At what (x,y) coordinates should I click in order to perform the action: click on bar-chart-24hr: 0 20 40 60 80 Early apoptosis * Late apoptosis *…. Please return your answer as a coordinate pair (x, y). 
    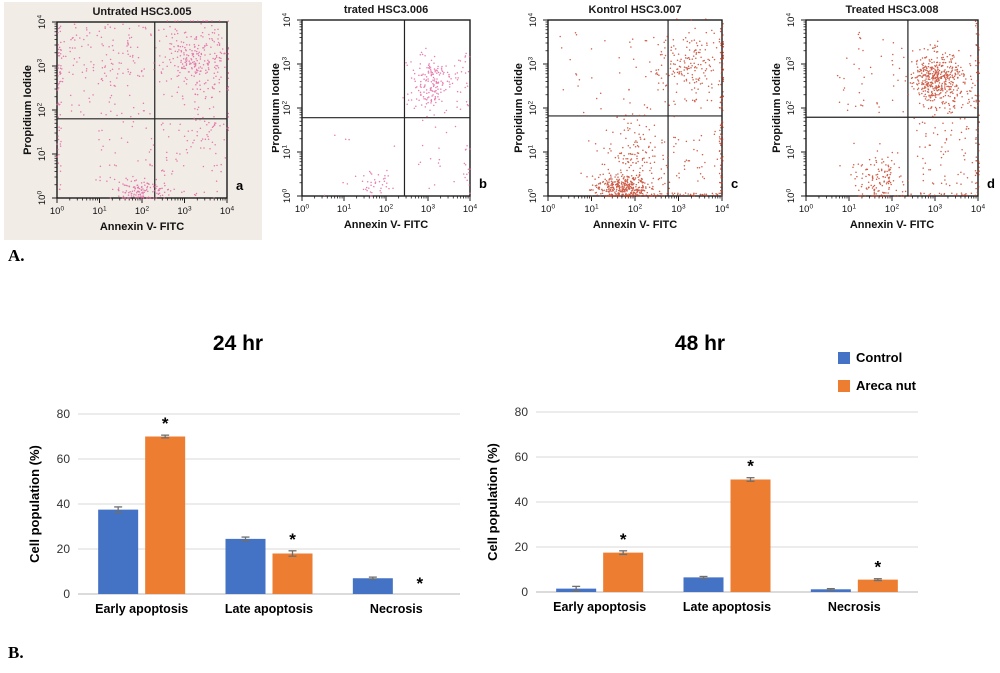
    Looking at the image, I should click on (244, 511).